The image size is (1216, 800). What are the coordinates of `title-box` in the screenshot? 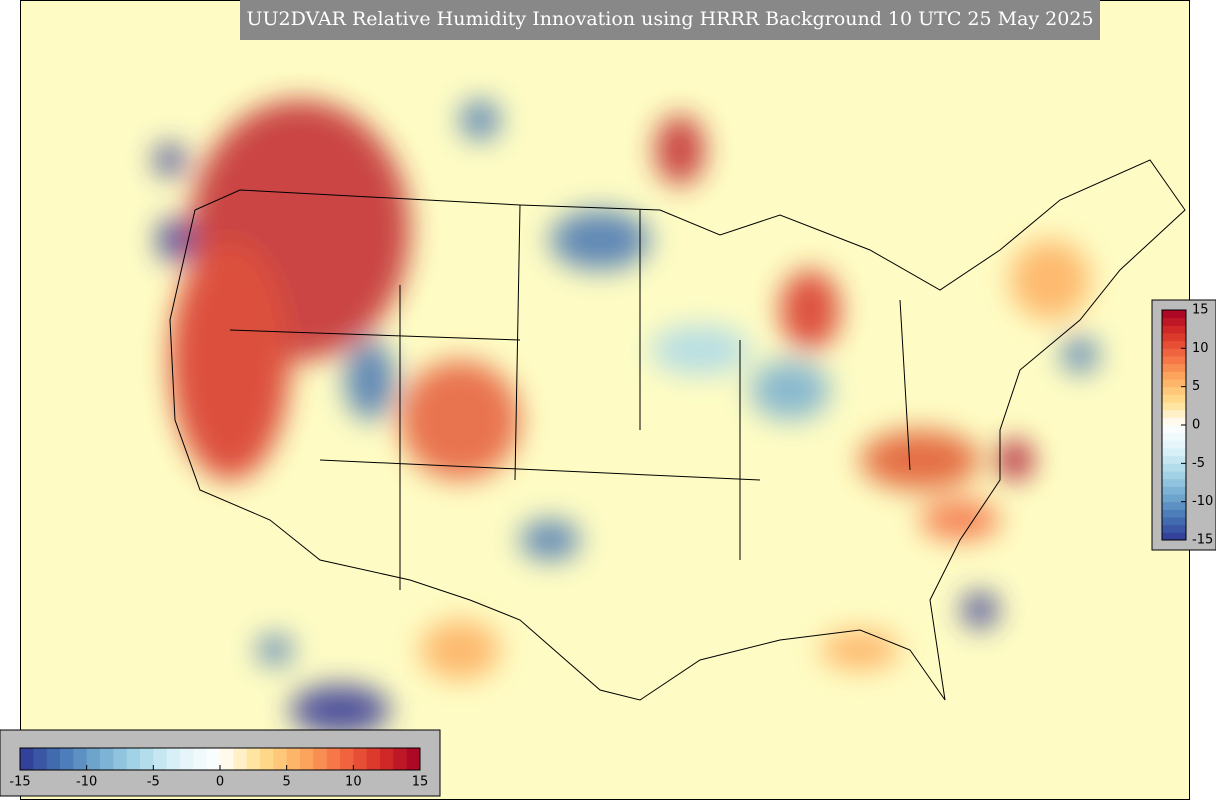 It's located at (670, 20).